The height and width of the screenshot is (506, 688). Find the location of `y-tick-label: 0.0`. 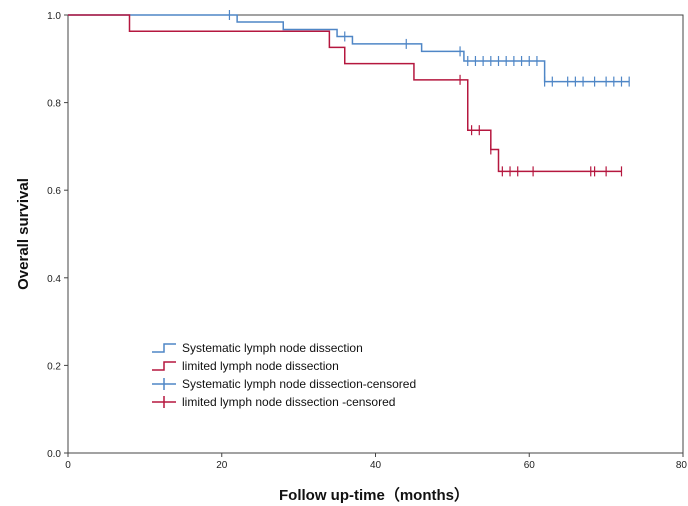

y-tick-label: 0.0 is located at coordinates (54, 454).